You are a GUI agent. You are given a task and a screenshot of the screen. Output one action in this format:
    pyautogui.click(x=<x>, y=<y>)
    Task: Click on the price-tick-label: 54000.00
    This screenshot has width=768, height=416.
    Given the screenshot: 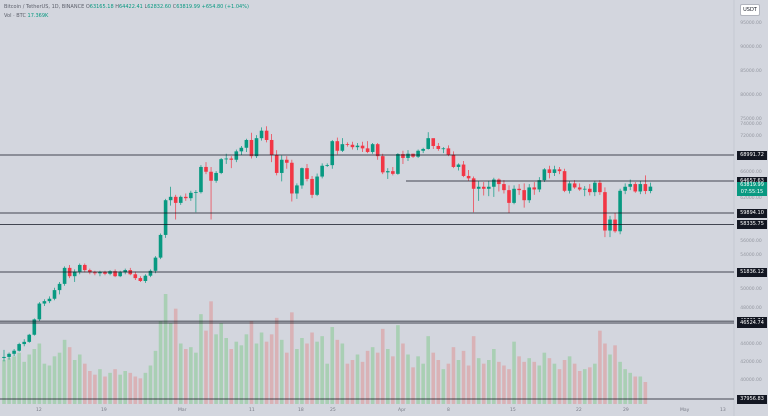 What is the action you would take?
    pyautogui.click(x=751, y=256)
    